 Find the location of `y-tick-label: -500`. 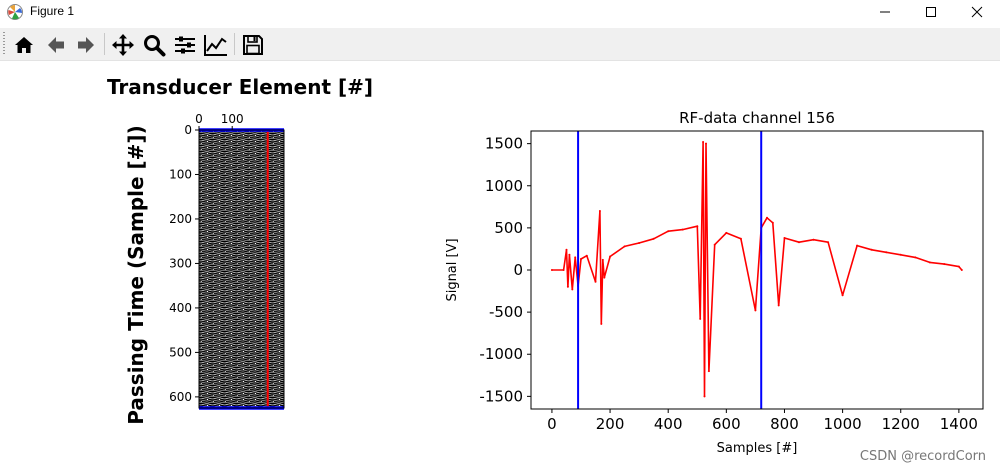

y-tick-label: -500 is located at coordinates (506, 312).